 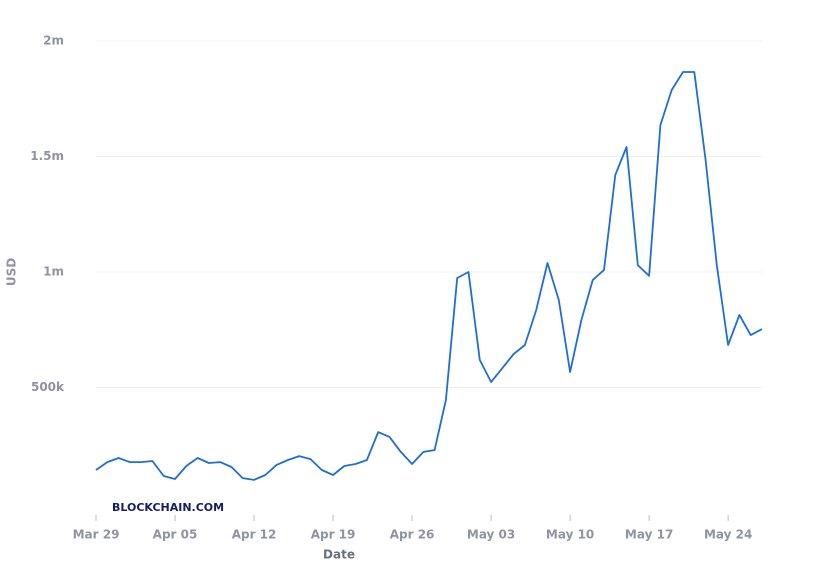 What do you see at coordinates (649, 535) in the screenshot?
I see `x-tick-label: May 17` at bounding box center [649, 535].